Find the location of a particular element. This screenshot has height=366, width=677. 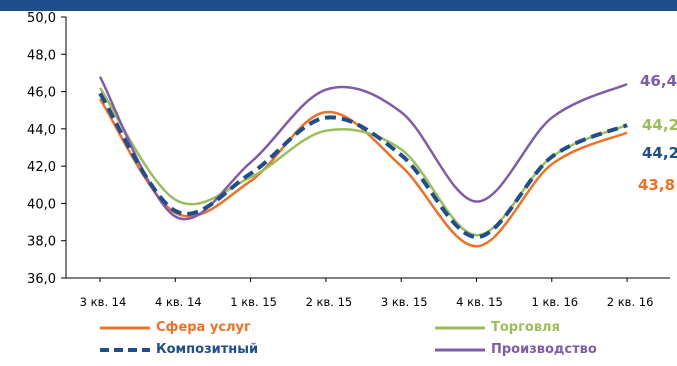

header-bar is located at coordinates (338, 5).